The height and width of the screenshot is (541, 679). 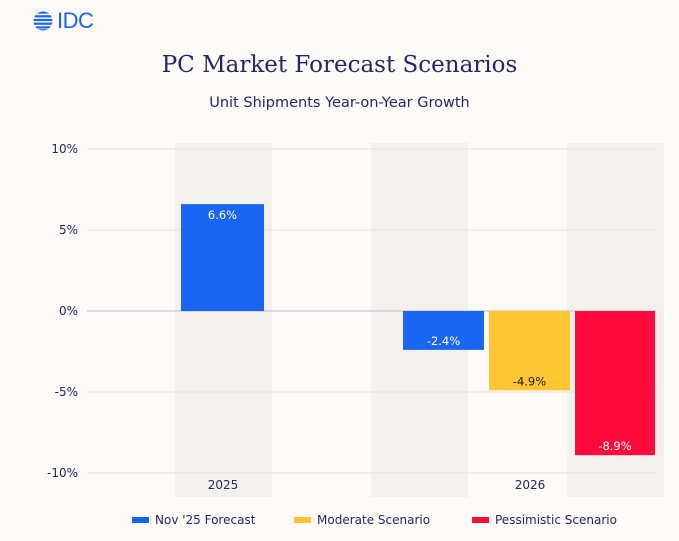 I want to click on x-tick-label: 2026, so click(x=530, y=485).